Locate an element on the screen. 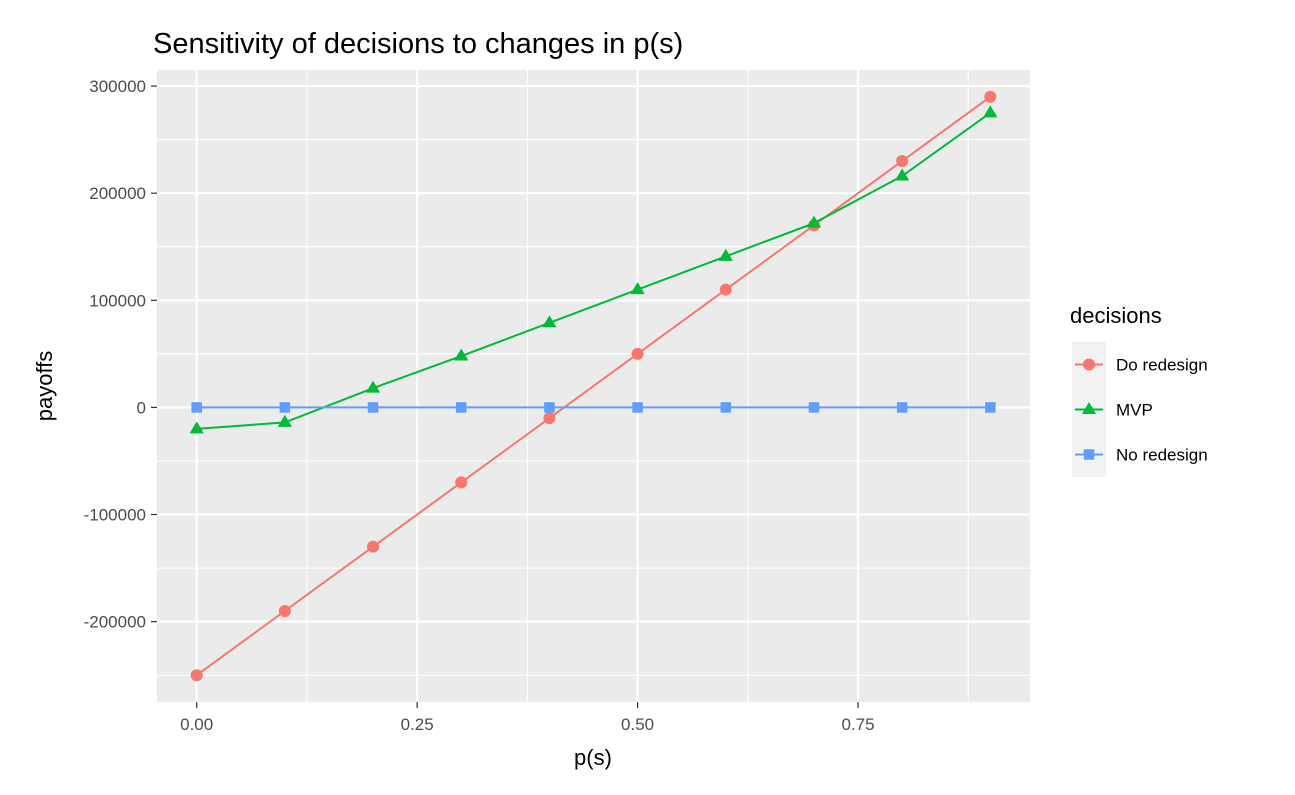 Image resolution: width=1295 pixels, height=795 pixels. legend-key-marker-do-redesign is located at coordinates (1089, 364).